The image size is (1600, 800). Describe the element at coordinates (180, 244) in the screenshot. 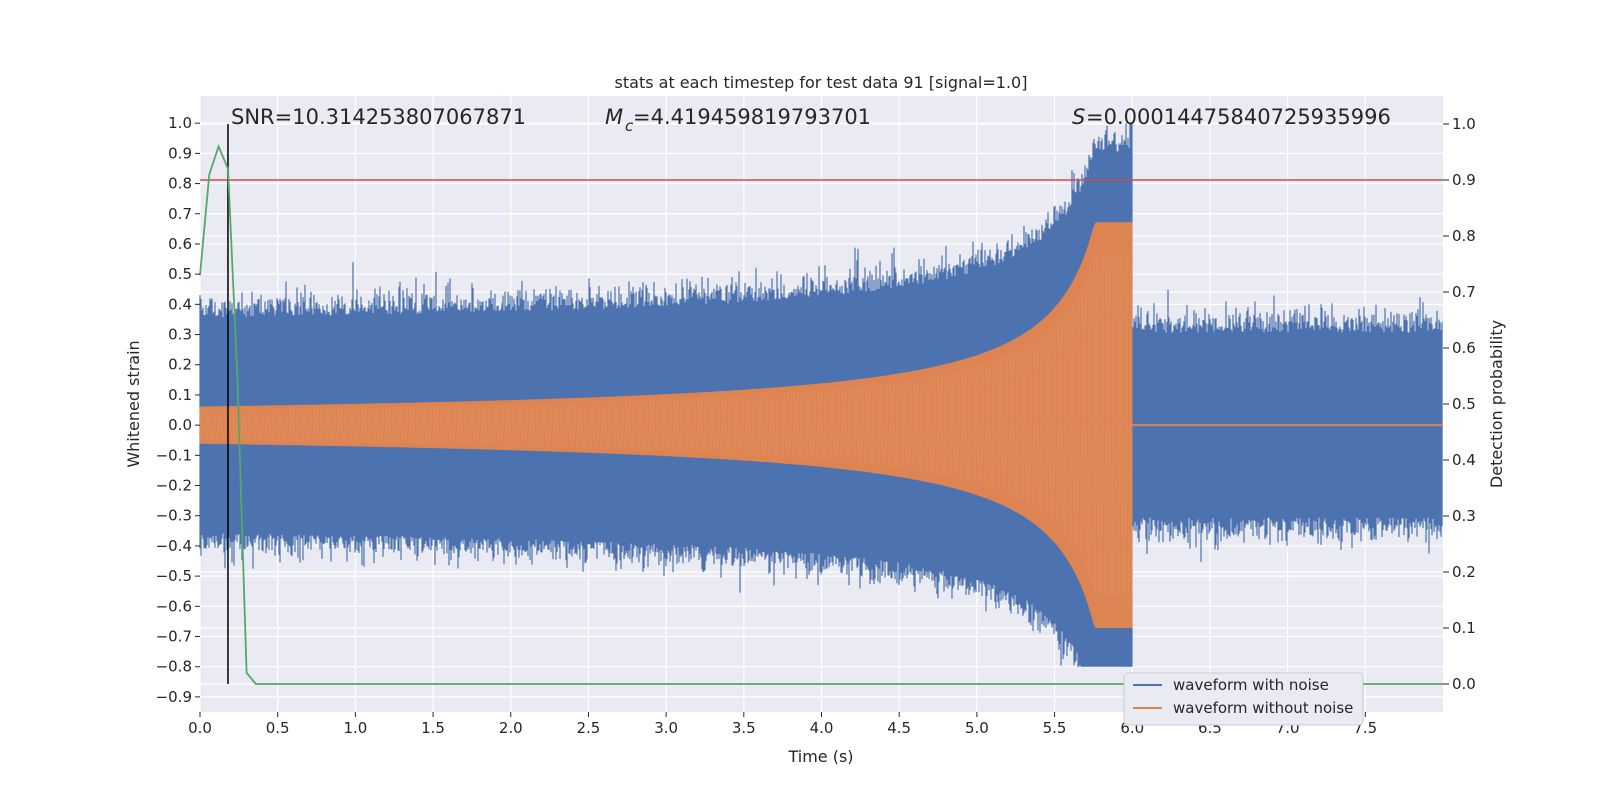

I see `y-tick-label: 0.6` at that location.